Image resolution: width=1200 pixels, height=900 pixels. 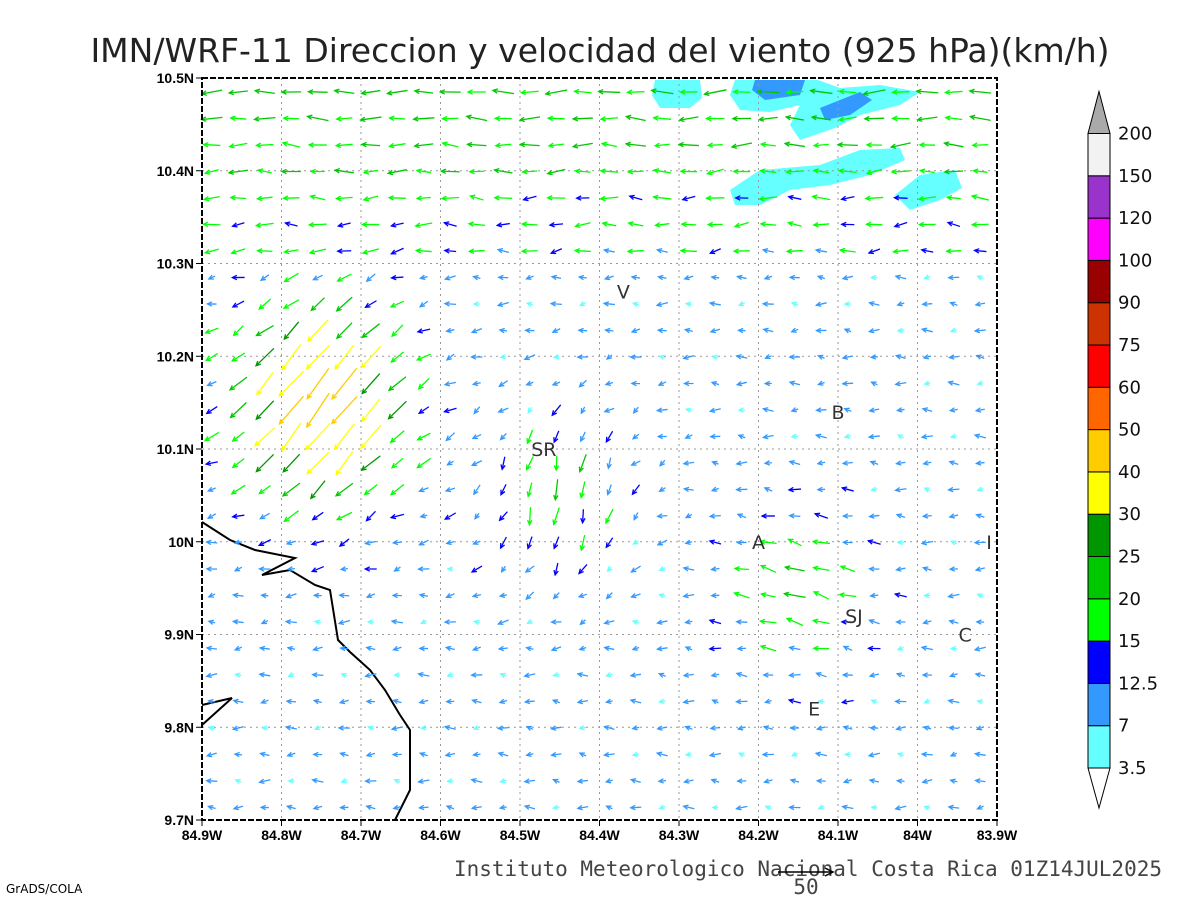 I want to click on x-tick-label: 83.9W, so click(x=997, y=835).